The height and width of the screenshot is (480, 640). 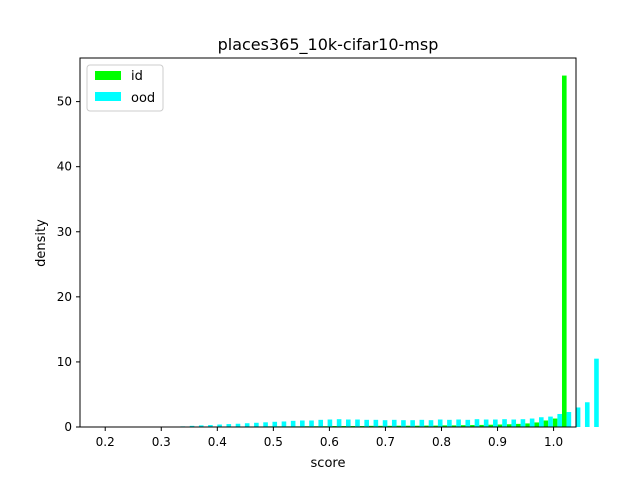 What do you see at coordinates (41, 243) in the screenshot?
I see `y-axis-label: density` at bounding box center [41, 243].